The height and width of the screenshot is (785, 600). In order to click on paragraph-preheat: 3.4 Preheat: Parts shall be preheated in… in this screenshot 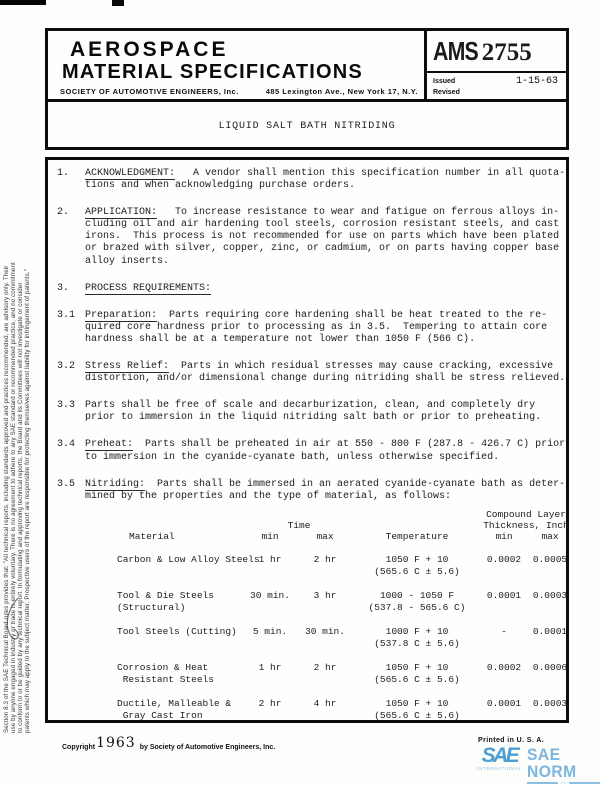, I will do `click(311, 451)`.